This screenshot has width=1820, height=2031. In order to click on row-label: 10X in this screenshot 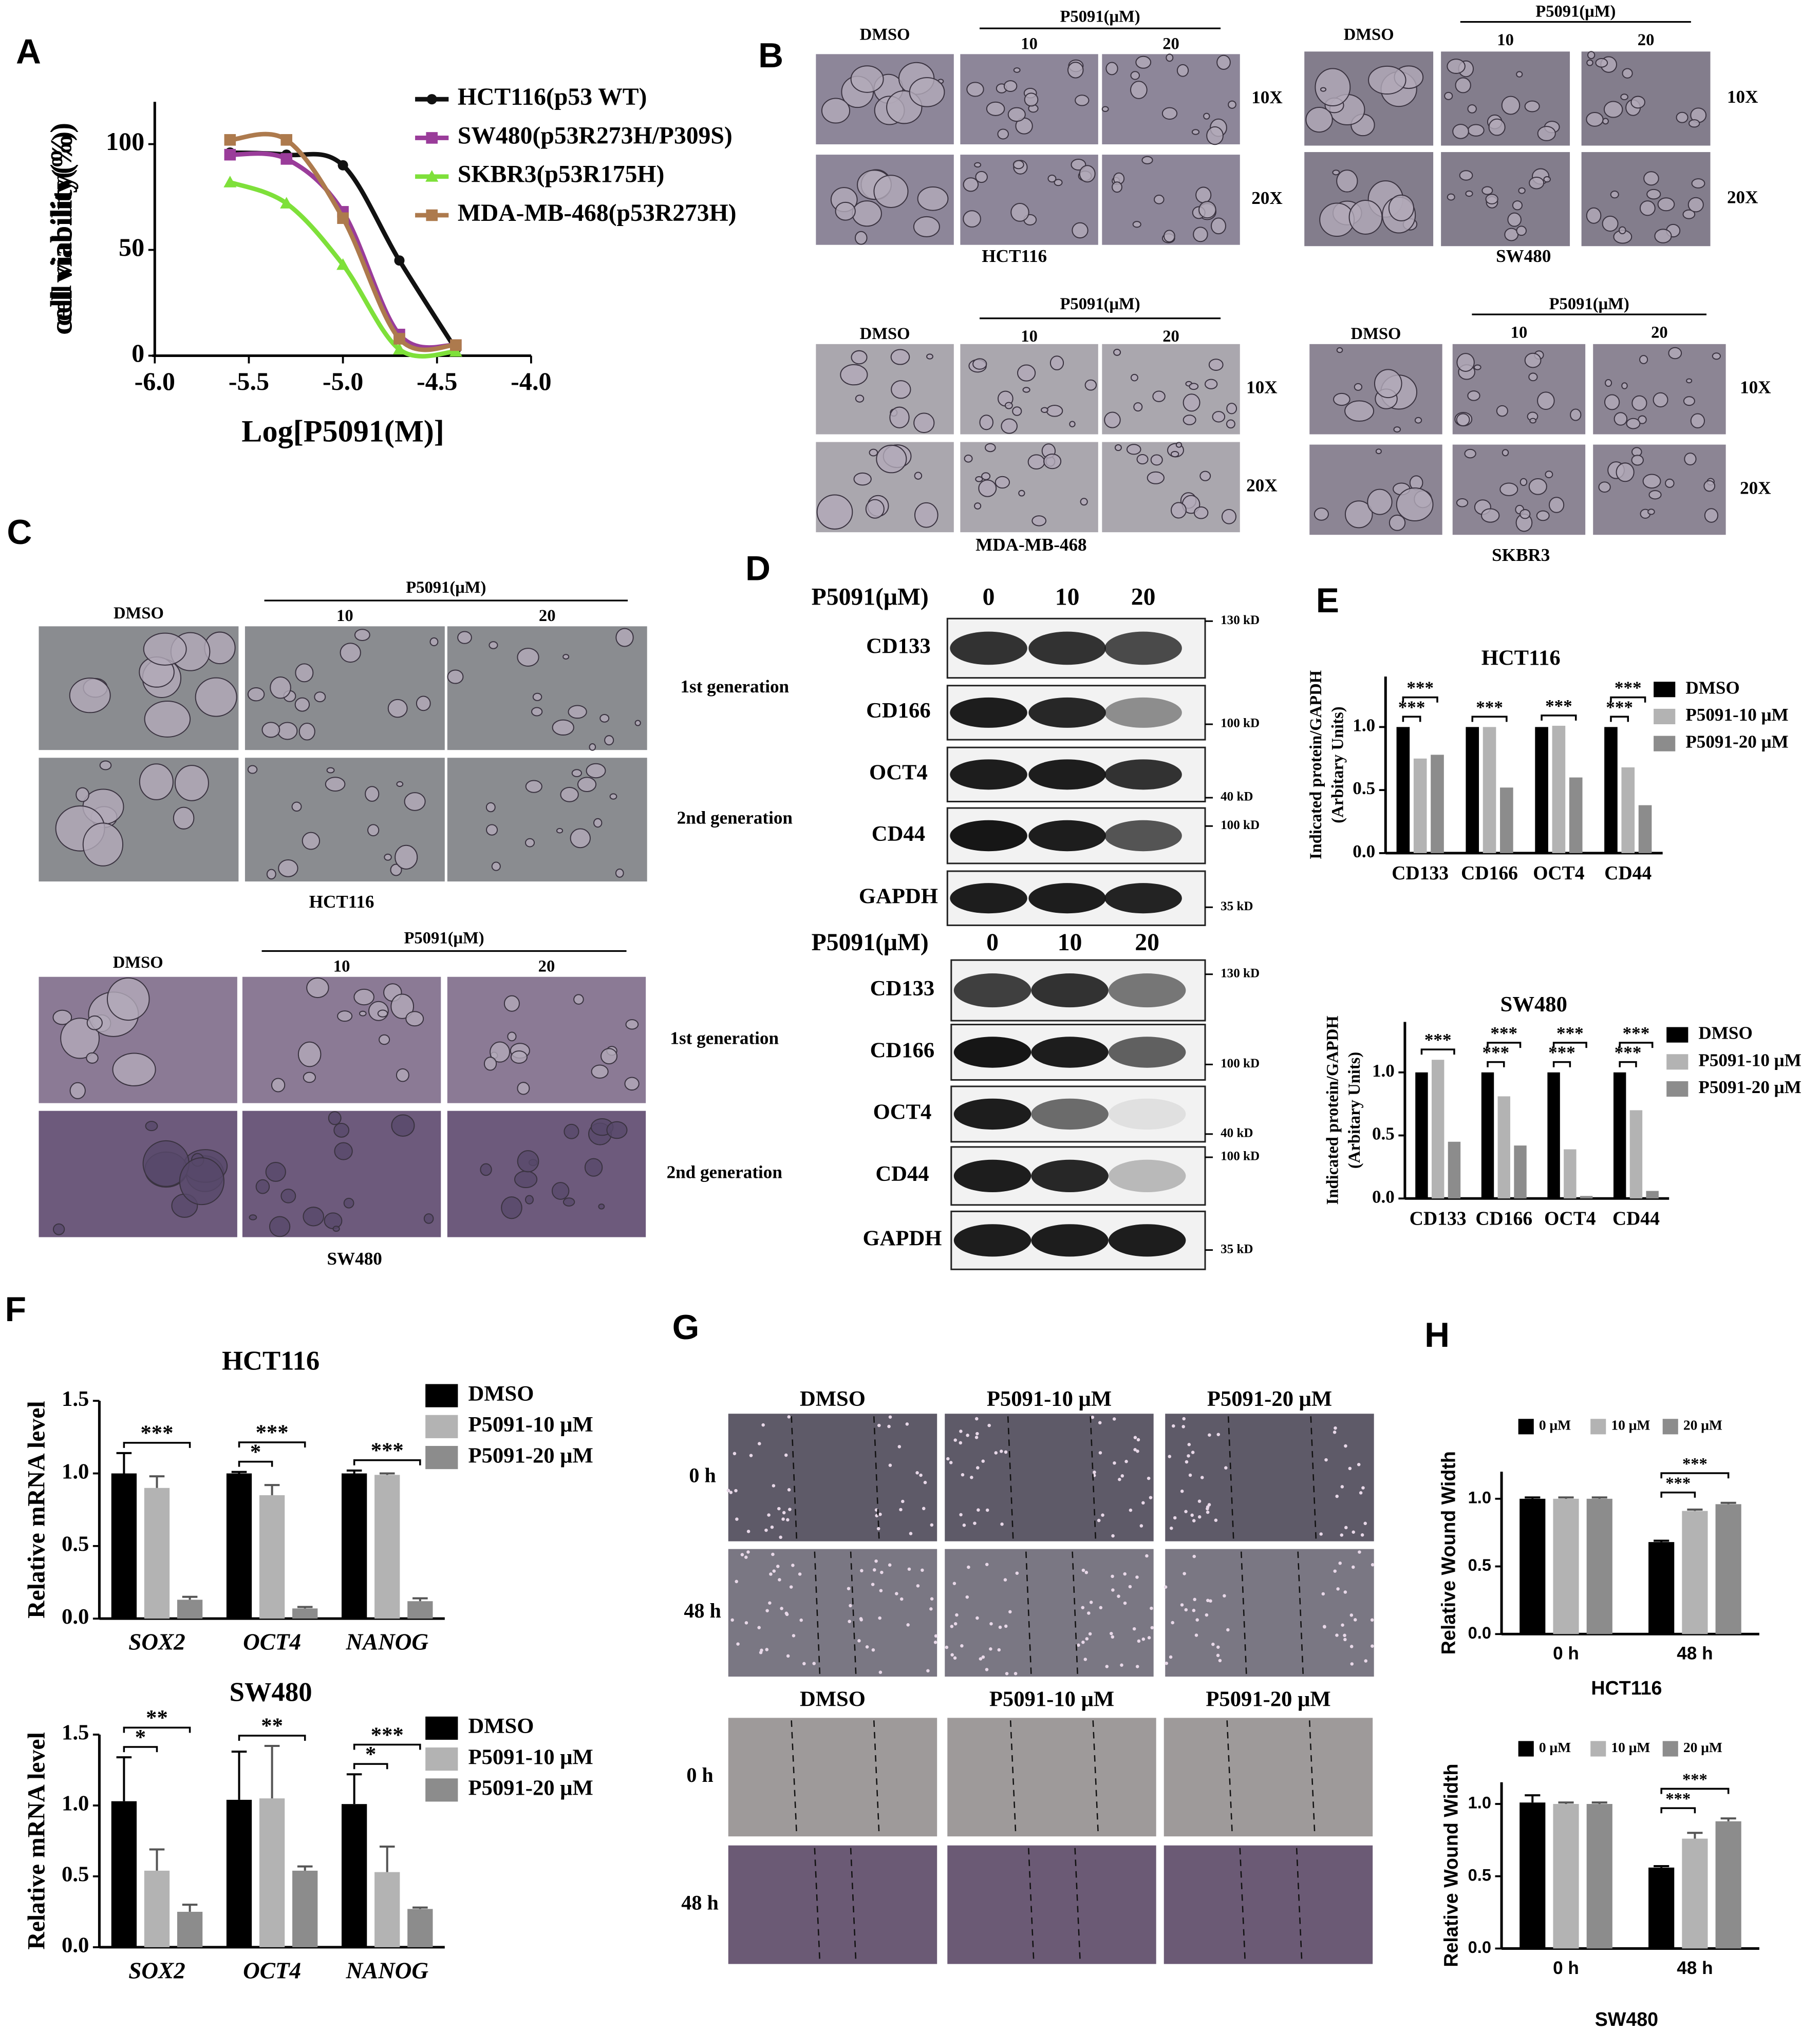, I will do `click(1266, 97)`.